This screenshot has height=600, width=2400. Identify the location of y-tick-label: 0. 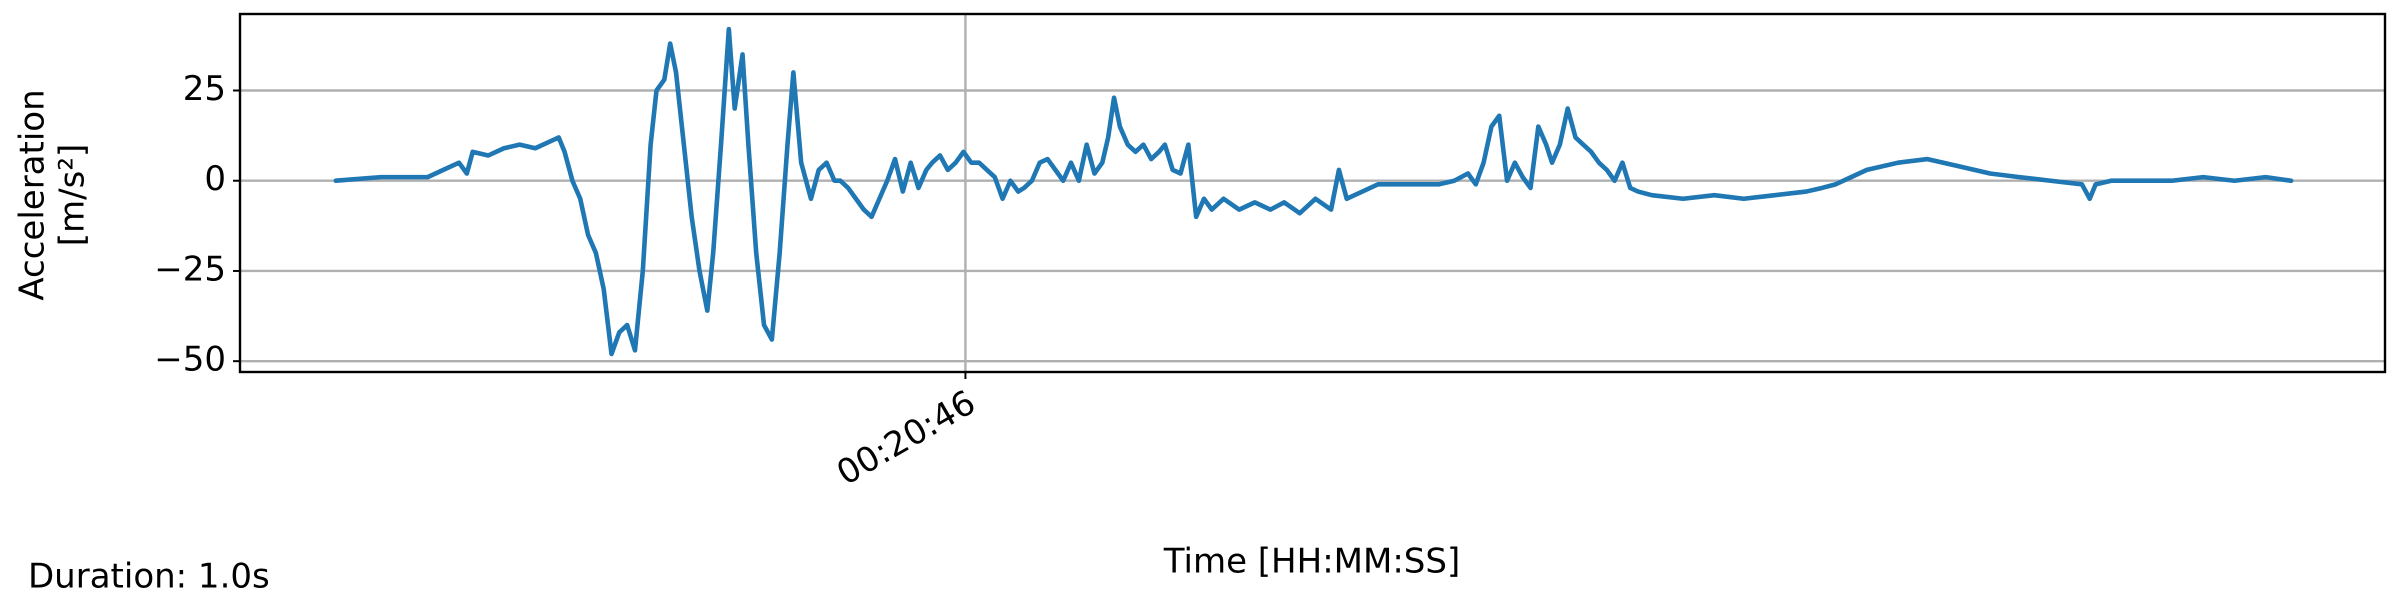
(215, 179).